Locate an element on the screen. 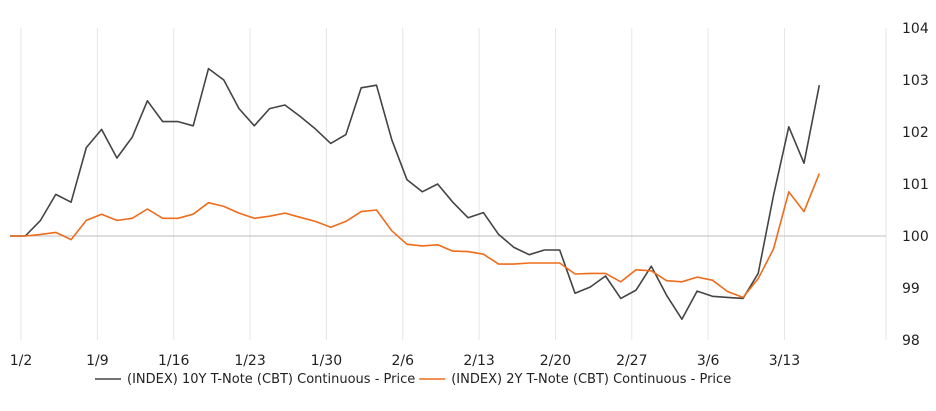 Image resolution: width=936 pixels, height=411 pixels. x-tick-label: 2/13 is located at coordinates (478, 361).